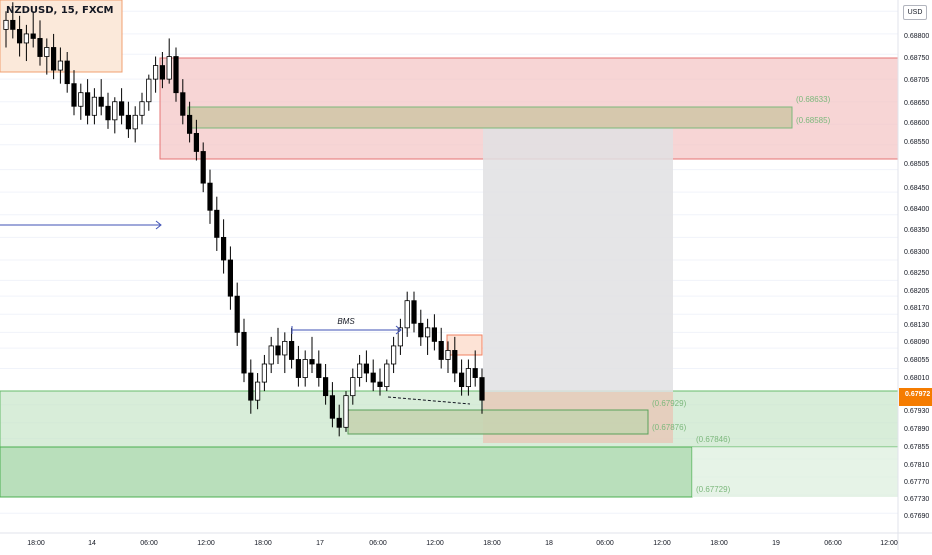  Describe the element at coordinates (916, 482) in the screenshot. I see `price-tick-label: 0.67770` at that location.